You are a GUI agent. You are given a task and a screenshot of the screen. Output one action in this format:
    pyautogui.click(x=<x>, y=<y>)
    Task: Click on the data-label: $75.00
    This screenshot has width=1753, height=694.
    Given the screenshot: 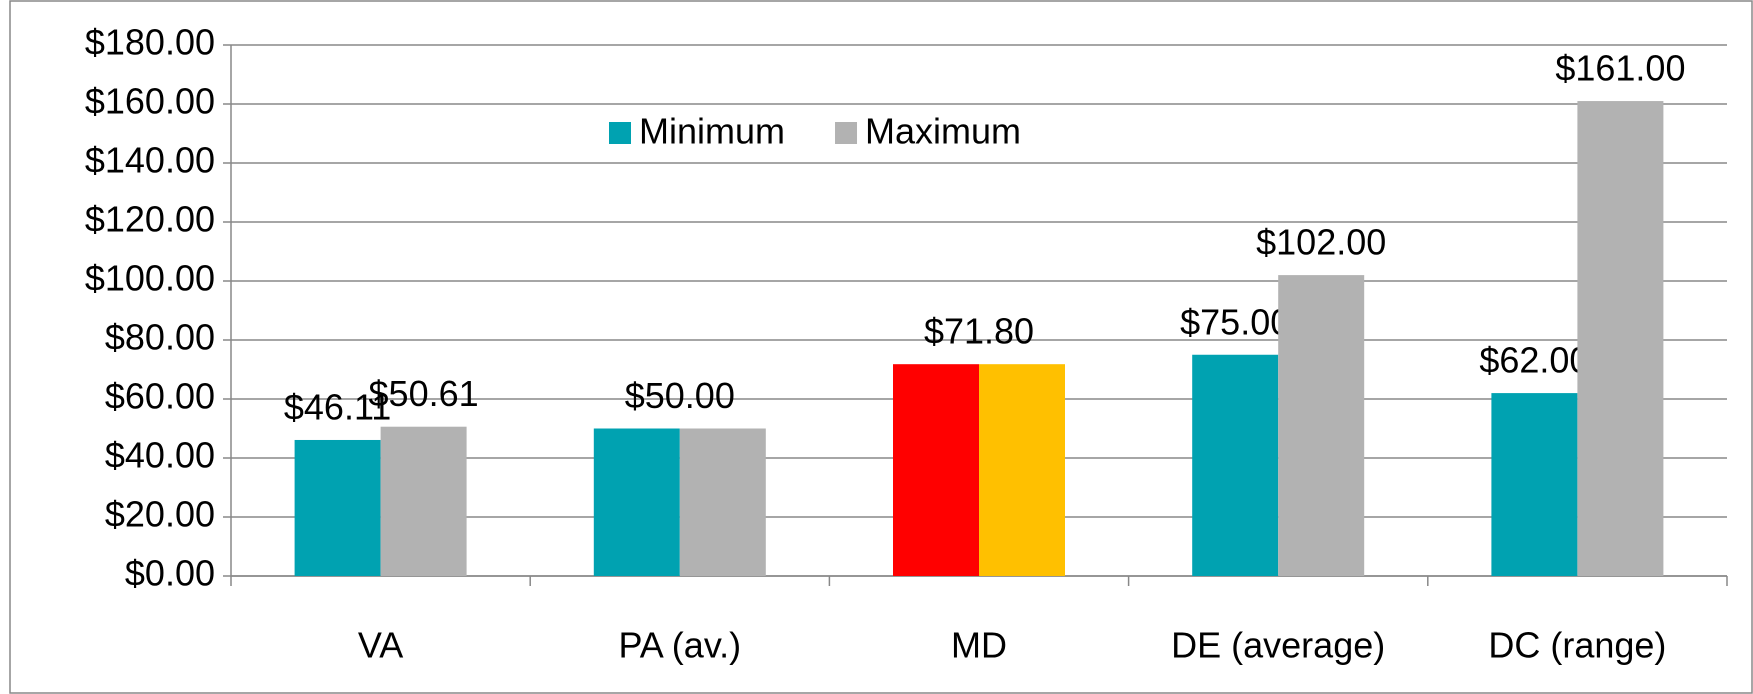 What is the action you would take?
    pyautogui.click(x=1235, y=321)
    